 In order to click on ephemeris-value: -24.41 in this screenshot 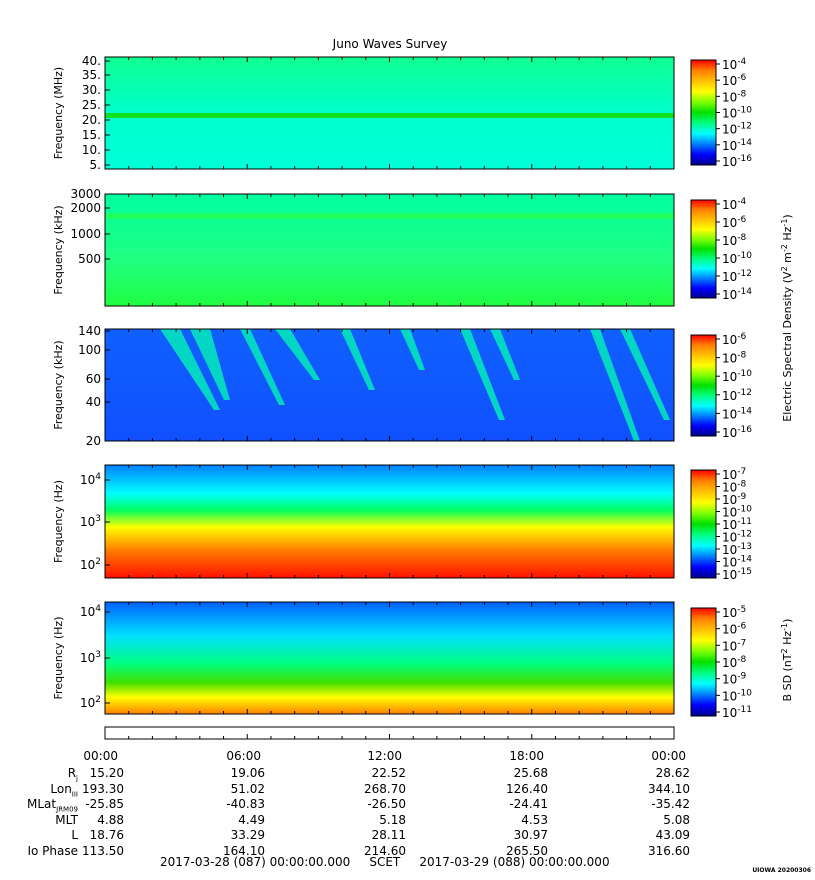, I will do `click(528, 804)`.